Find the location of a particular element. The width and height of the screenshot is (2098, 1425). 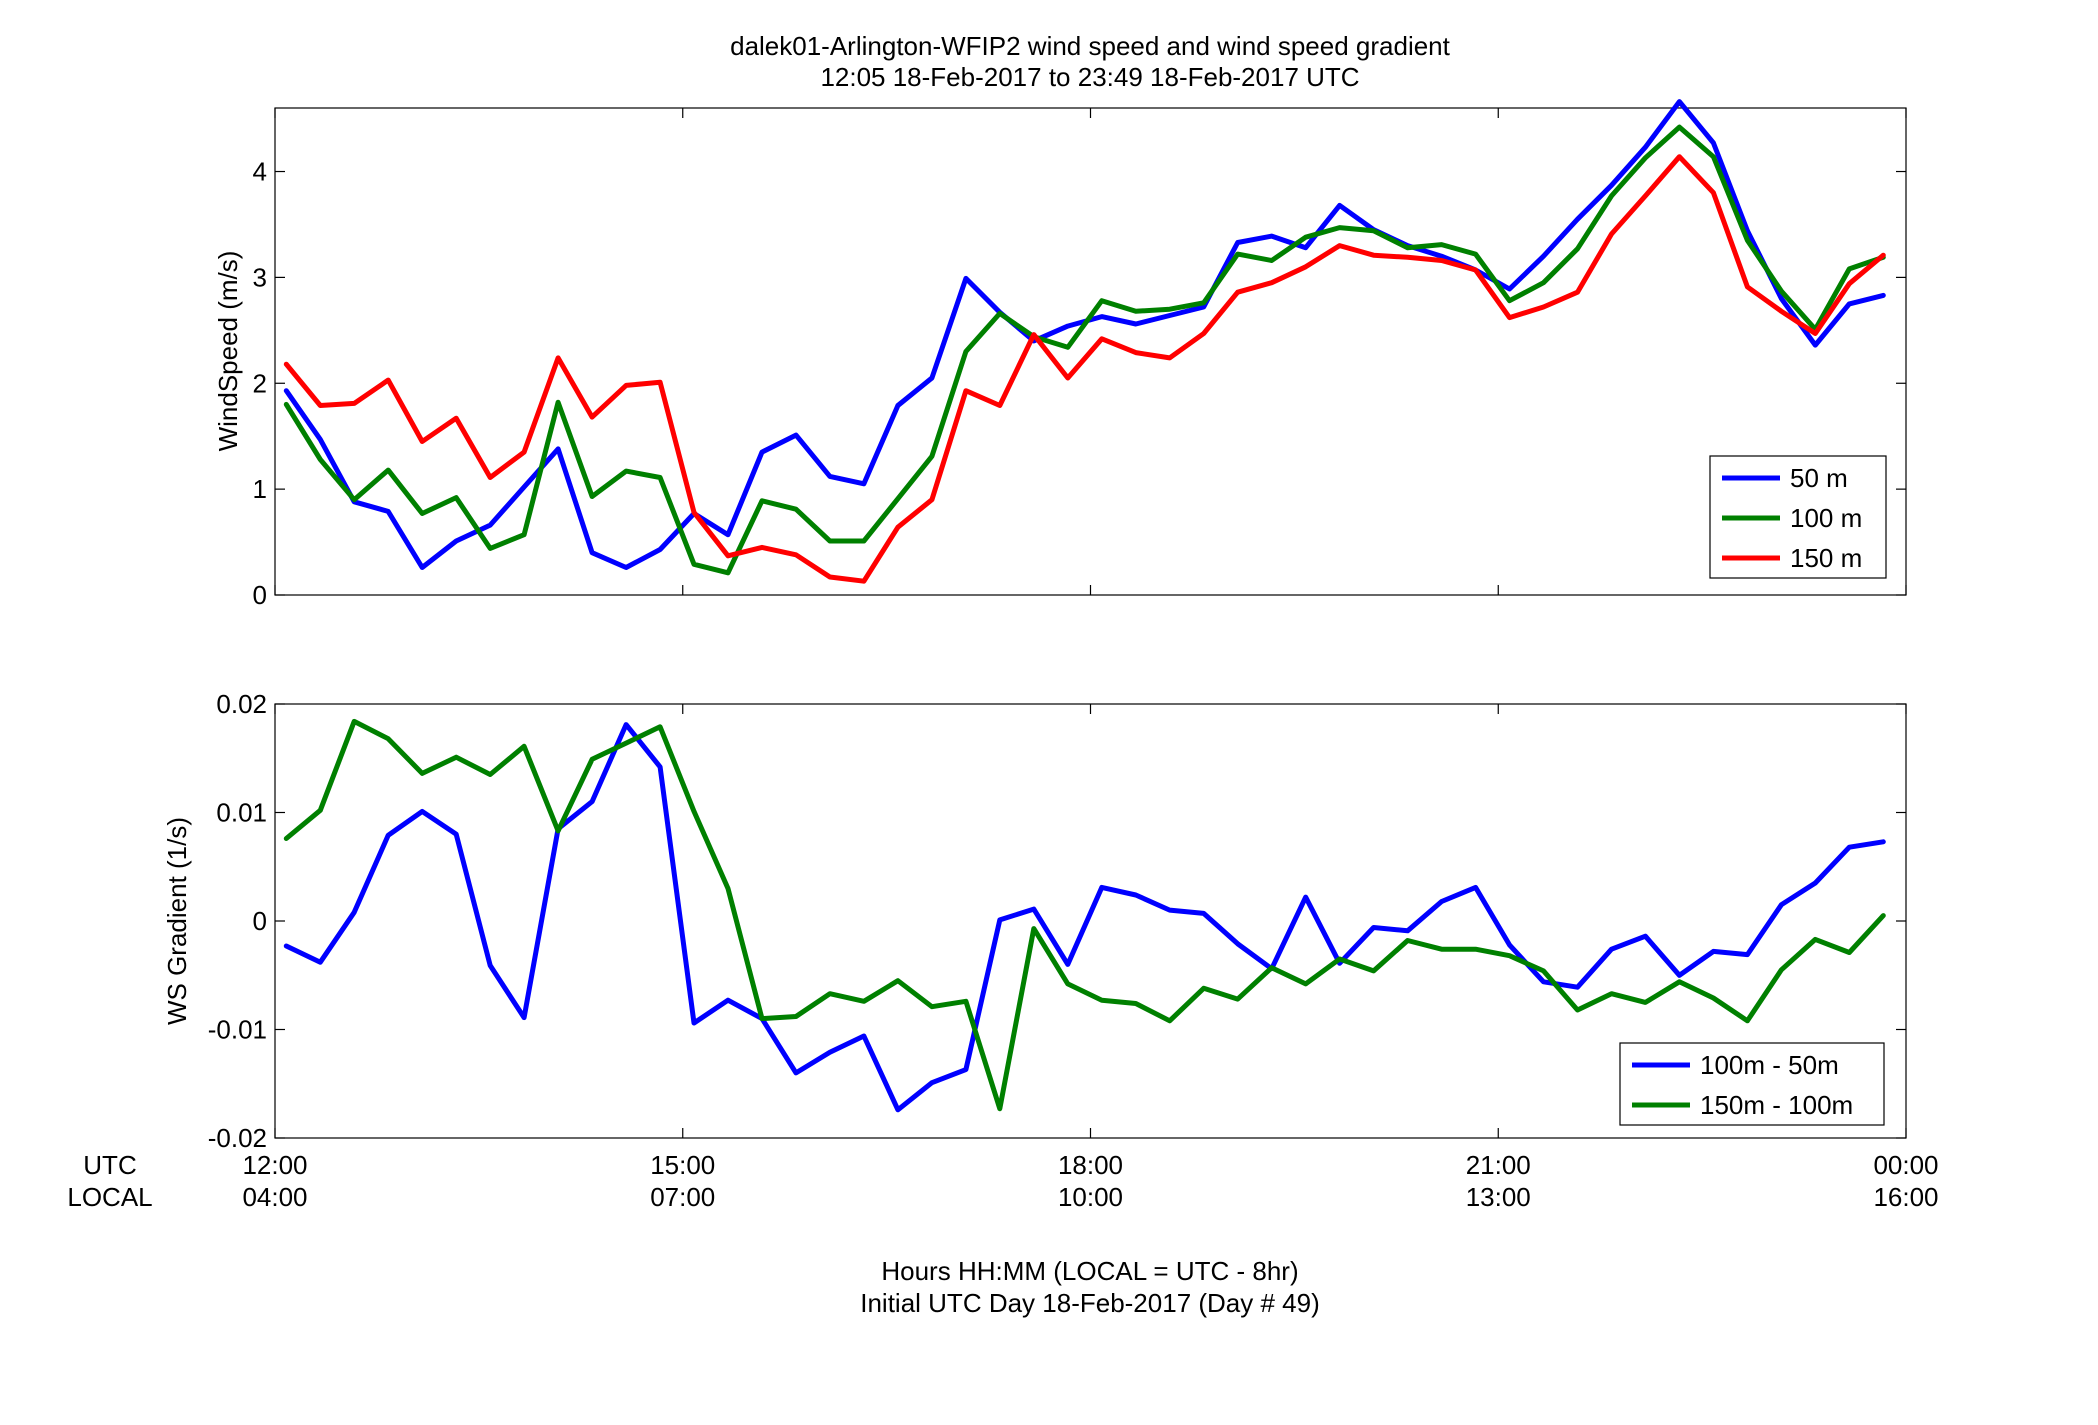

x-tick-label-local: 04:00 is located at coordinates (274, 1197).